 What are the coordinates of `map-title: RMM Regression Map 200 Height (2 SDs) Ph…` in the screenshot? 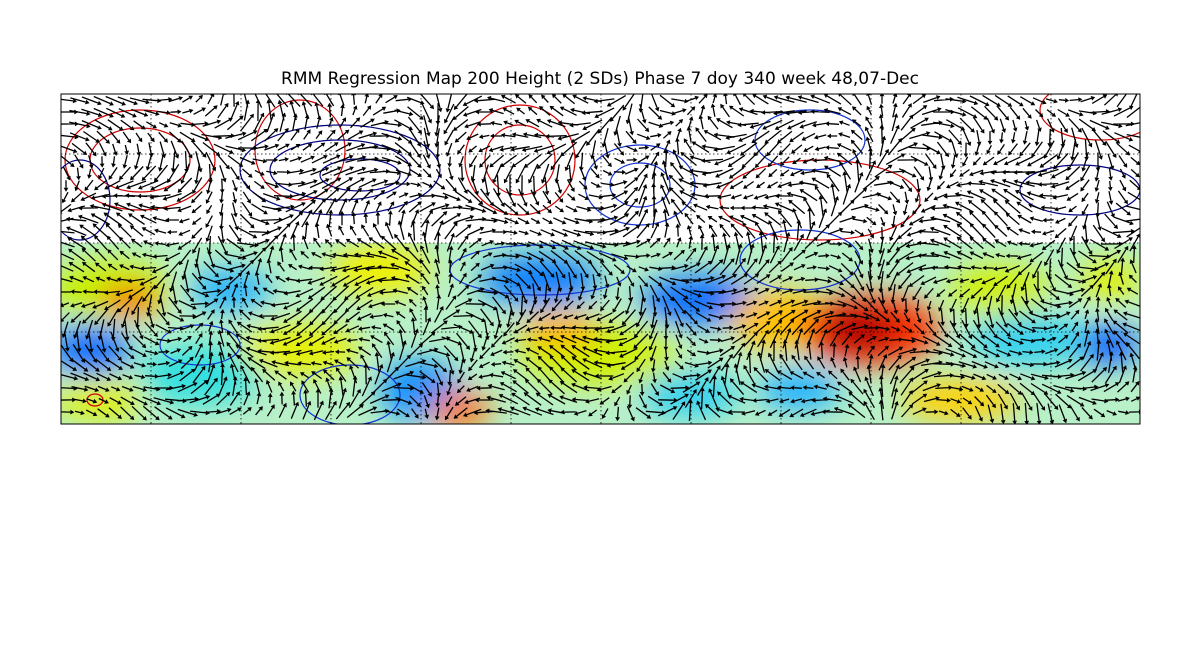 It's located at (600, 79).